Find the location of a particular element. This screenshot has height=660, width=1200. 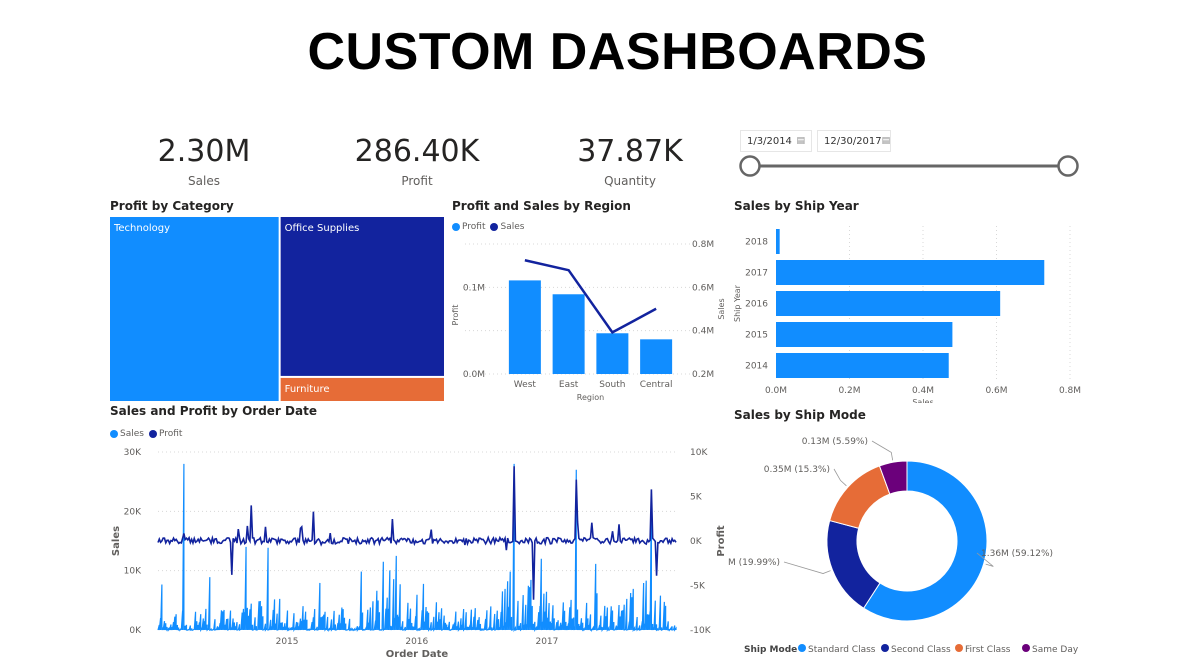

data-label: 0.35M (15.3%) is located at coordinates (797, 470).